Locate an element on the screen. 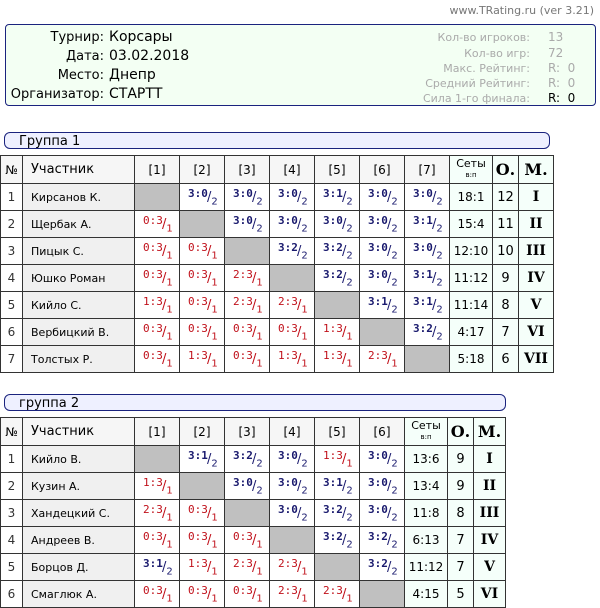  tournament-value: Корсары is located at coordinates (141, 37).